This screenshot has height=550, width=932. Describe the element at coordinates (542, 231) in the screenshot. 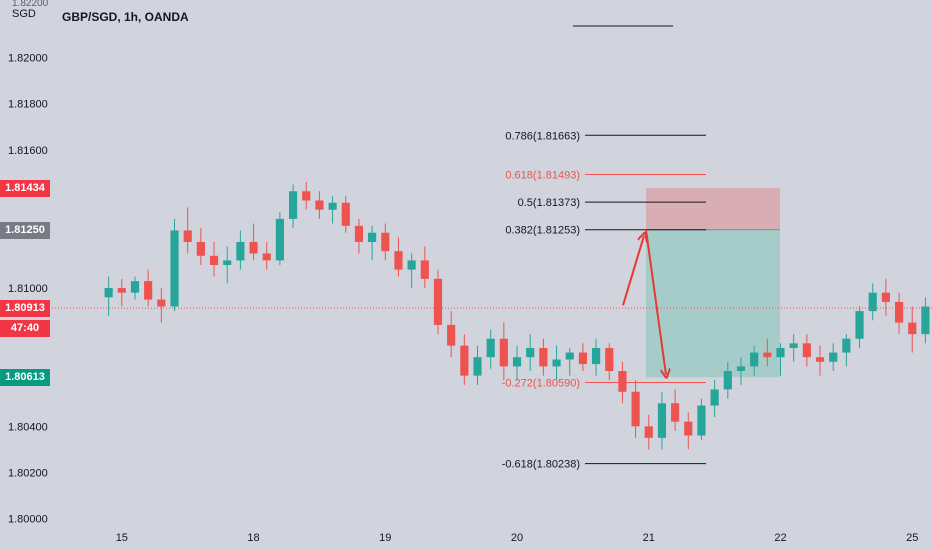

I see `fib-level-label: 0.382(1.81253)` at that location.